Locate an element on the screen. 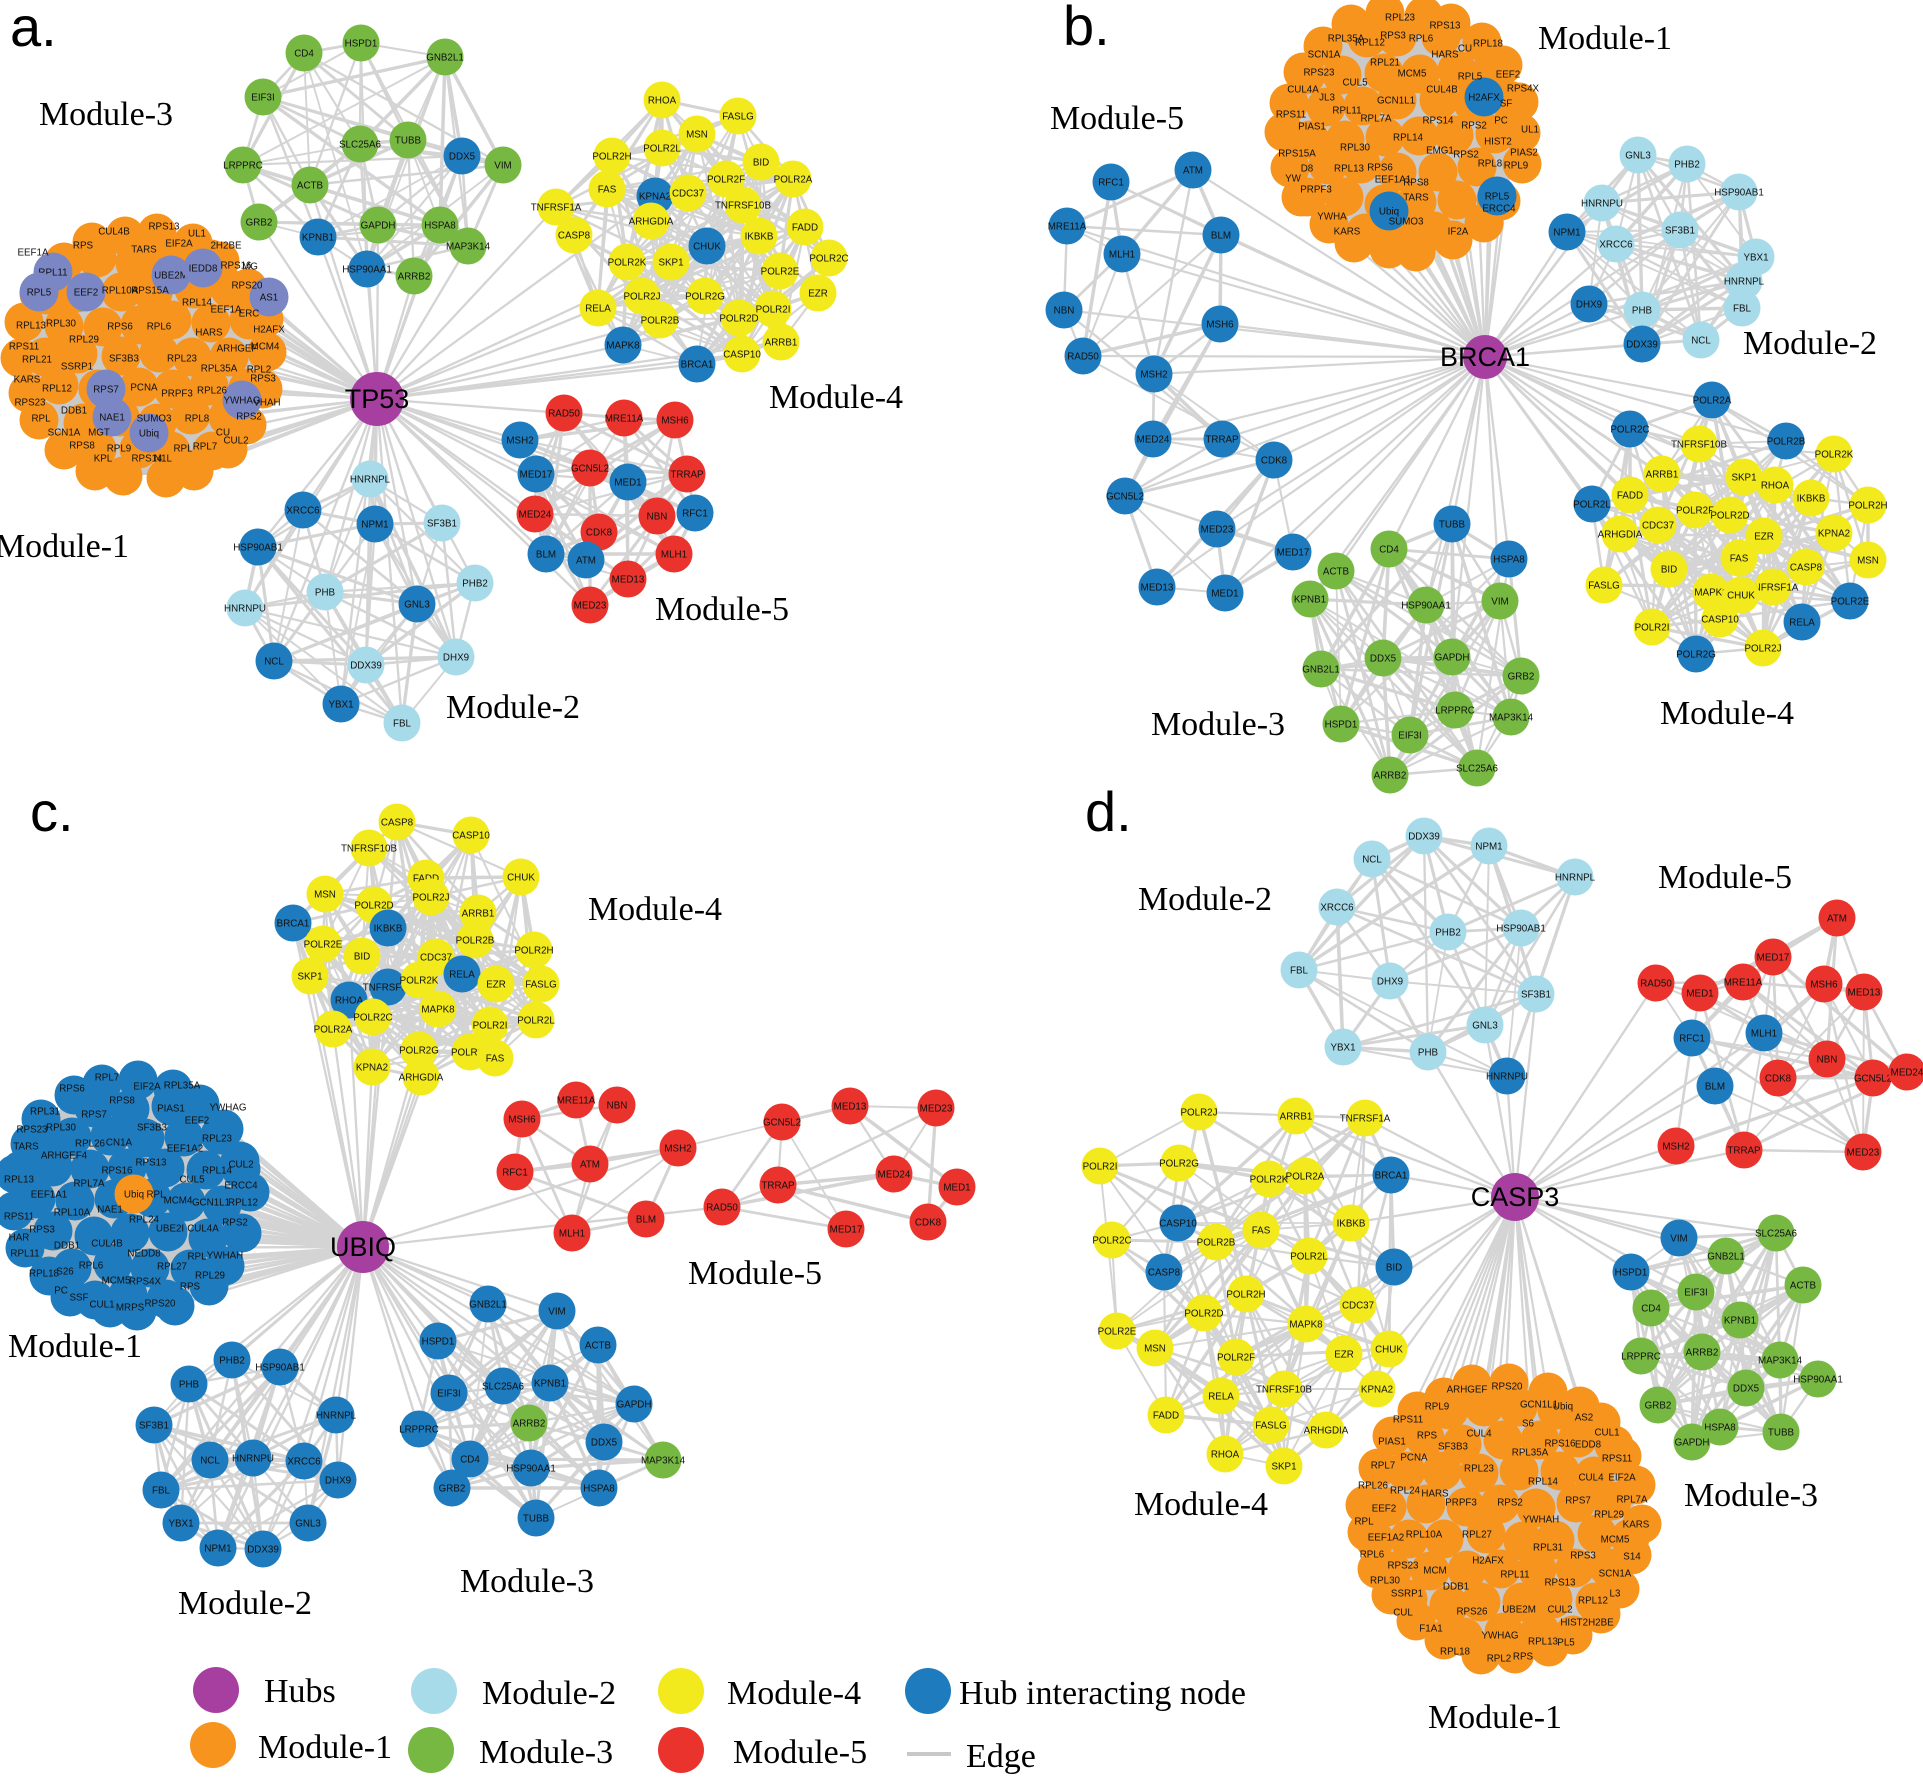 The width and height of the screenshot is (1923, 1780). svg-text: HNRNPU is located at coordinates (1507, 1077).